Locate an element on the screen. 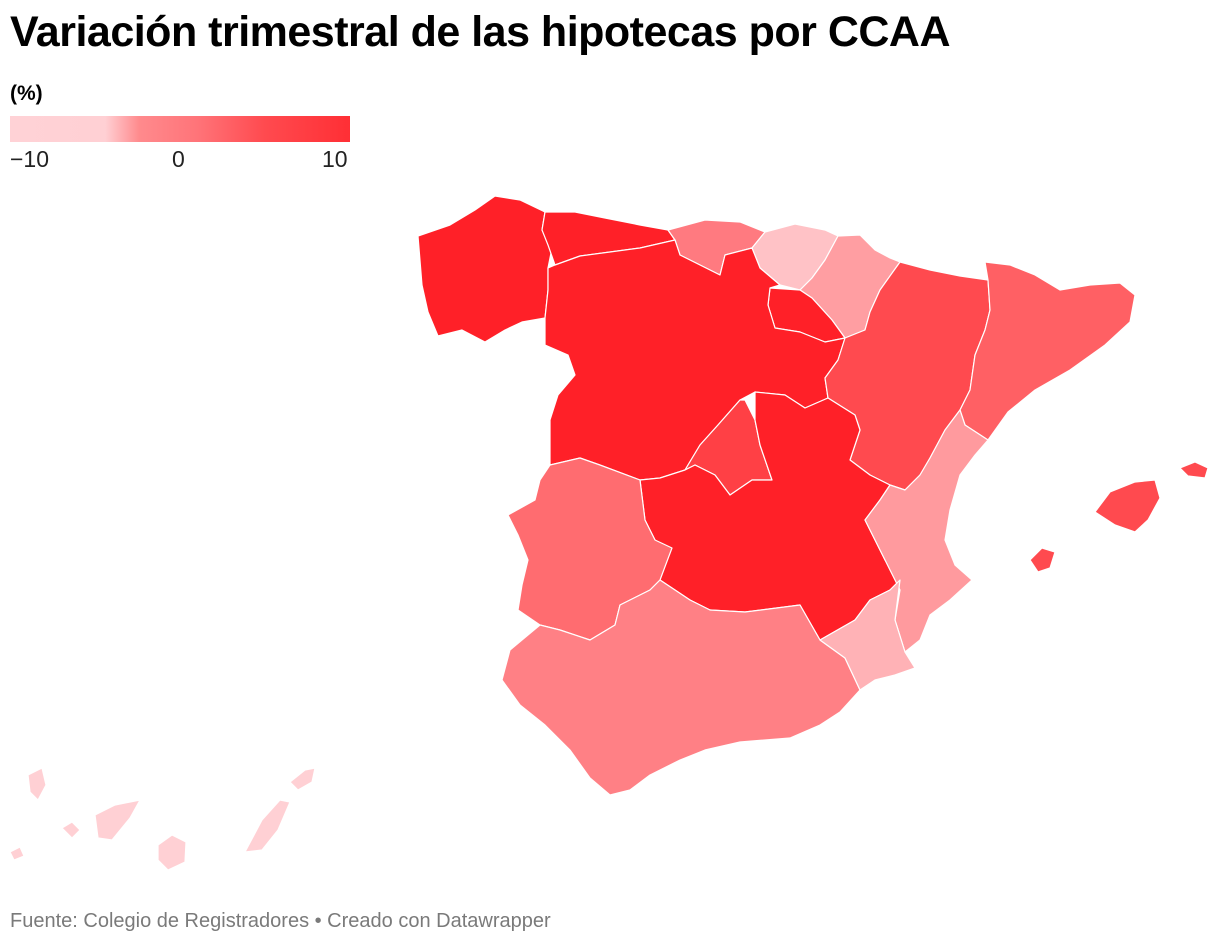 The height and width of the screenshot is (946, 1220). legend-tick-min: −10 is located at coordinates (30, 159).